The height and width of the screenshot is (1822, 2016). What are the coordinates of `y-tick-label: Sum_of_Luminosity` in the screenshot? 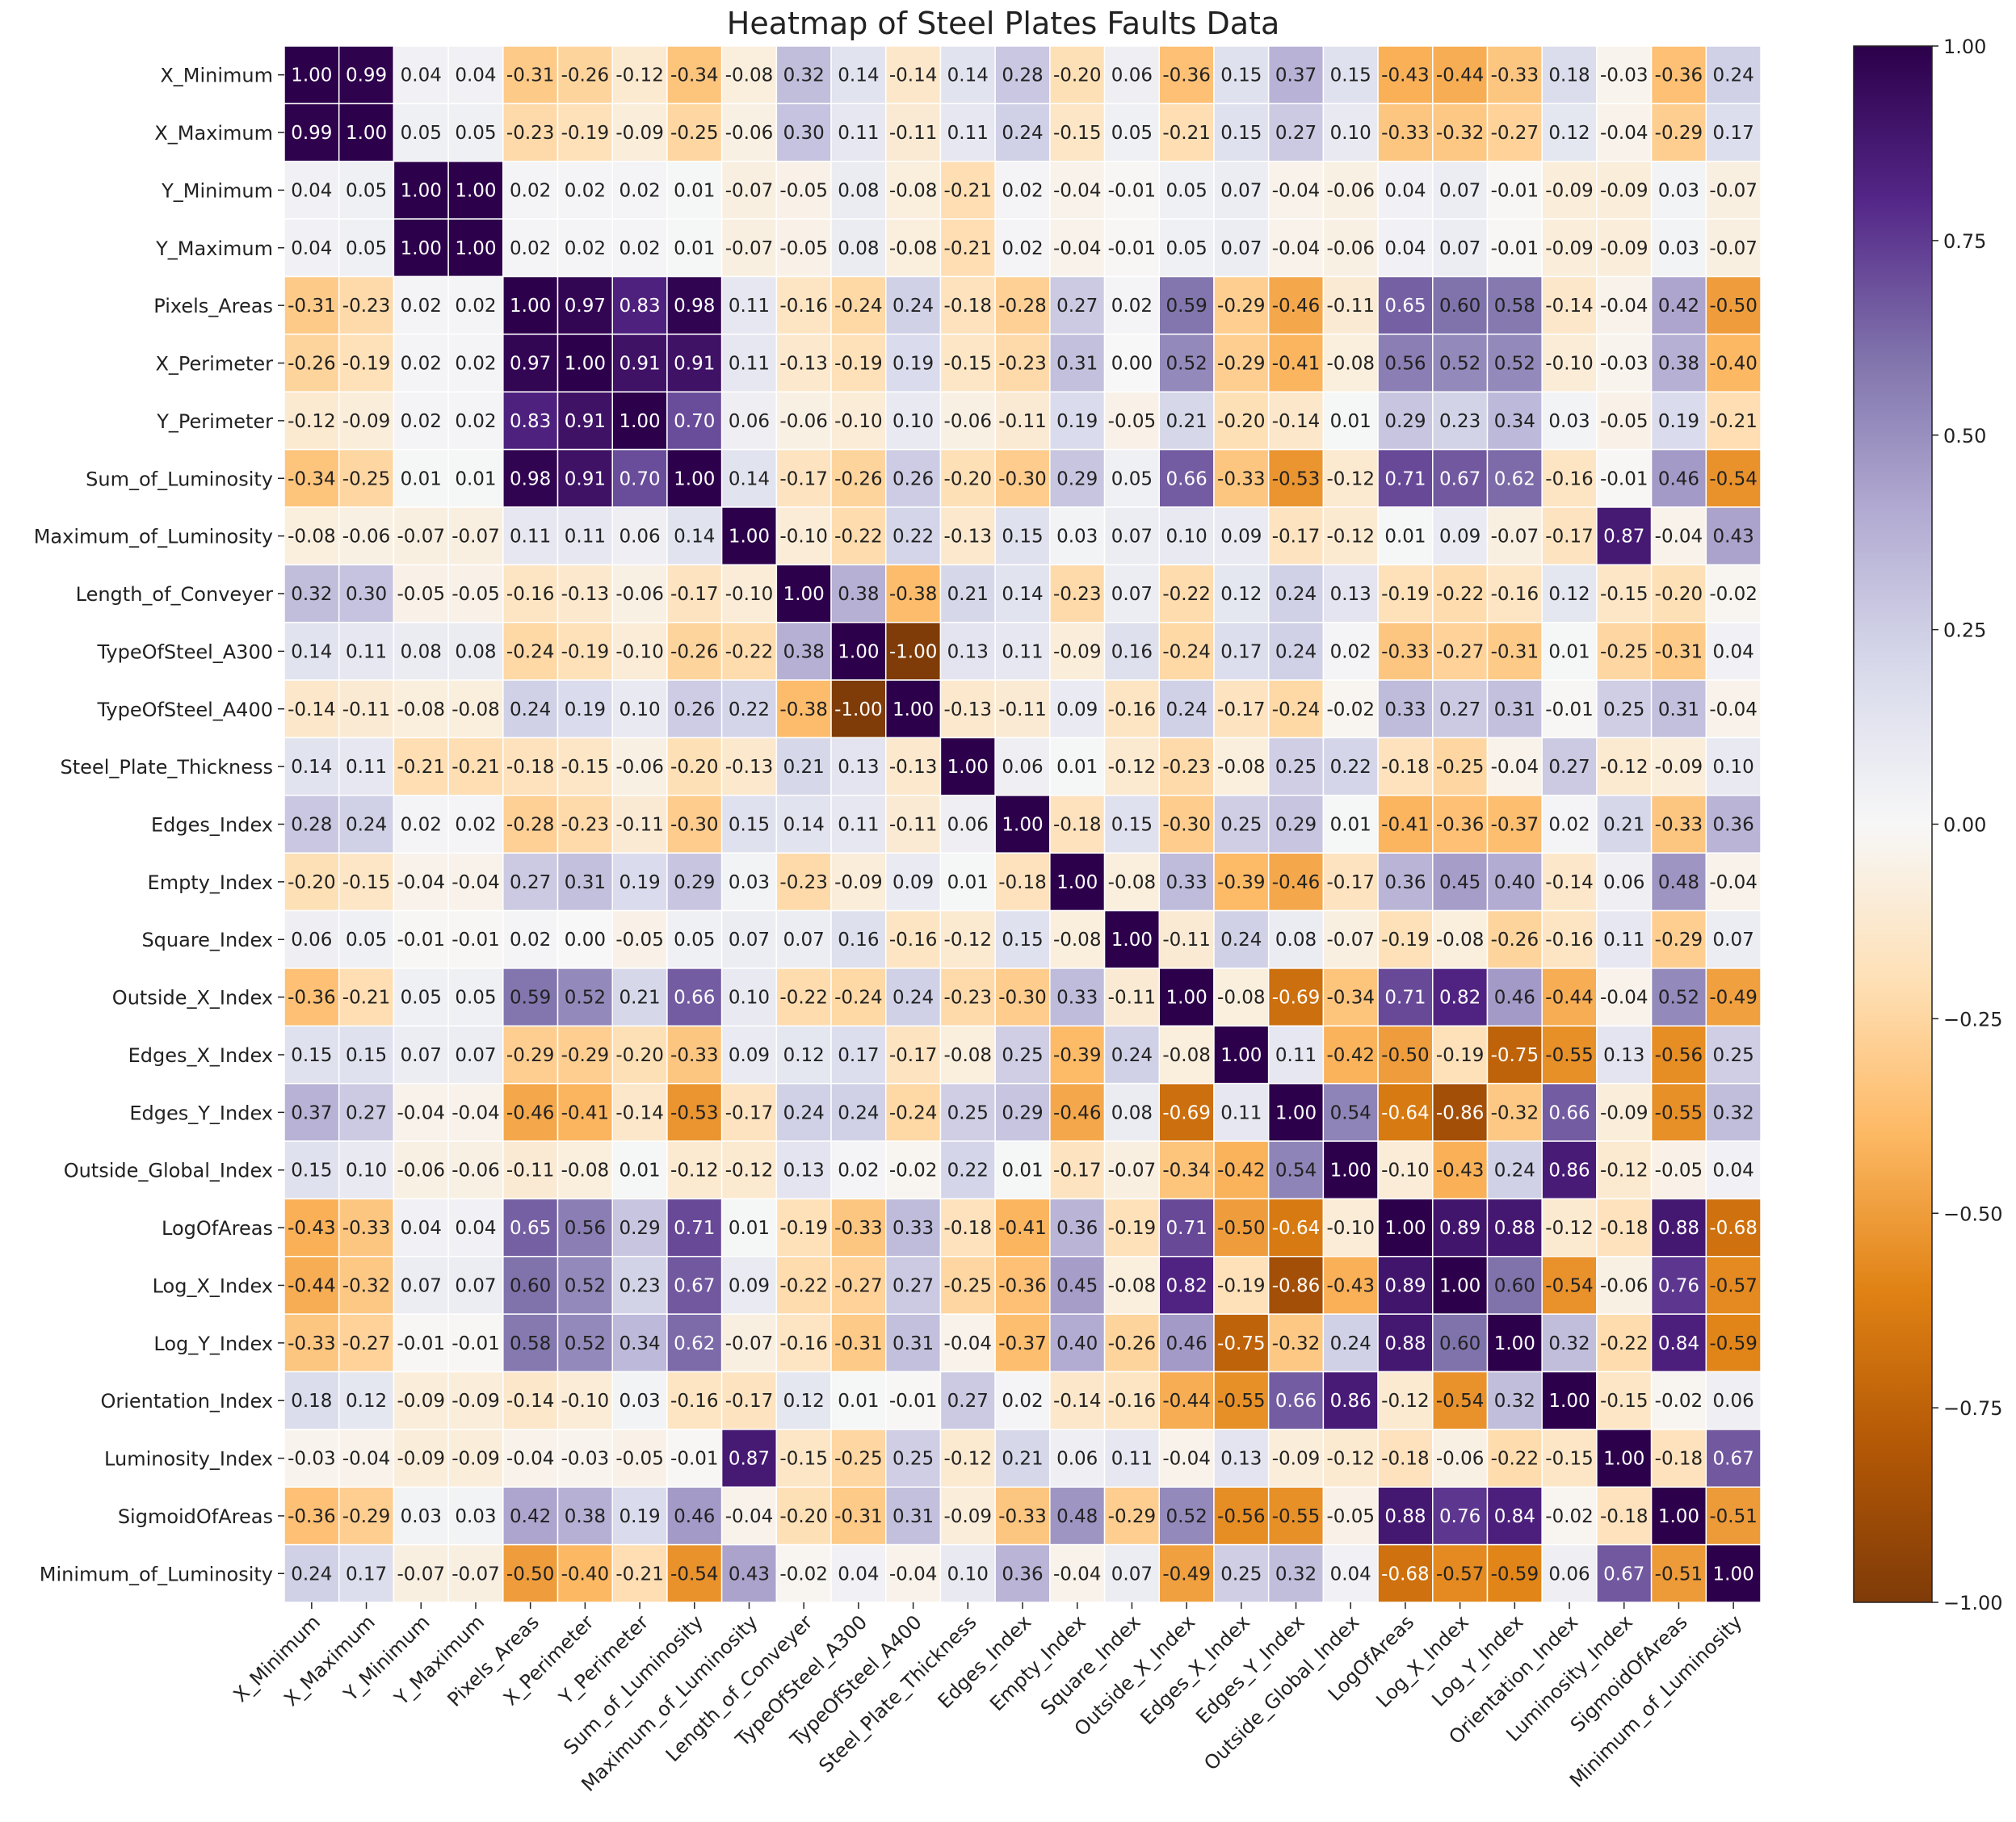 It's located at (179, 479).